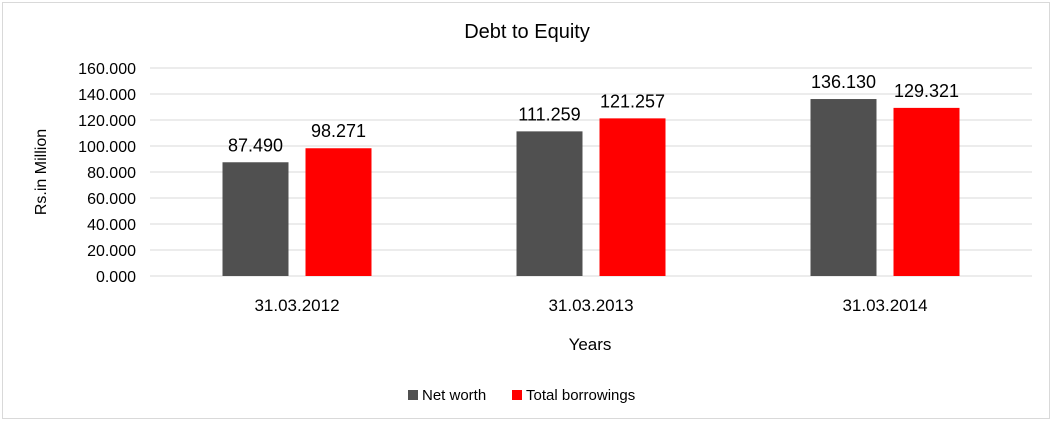  What do you see at coordinates (454, 395) in the screenshot?
I see `legend-label-net-worth: Net worth` at bounding box center [454, 395].